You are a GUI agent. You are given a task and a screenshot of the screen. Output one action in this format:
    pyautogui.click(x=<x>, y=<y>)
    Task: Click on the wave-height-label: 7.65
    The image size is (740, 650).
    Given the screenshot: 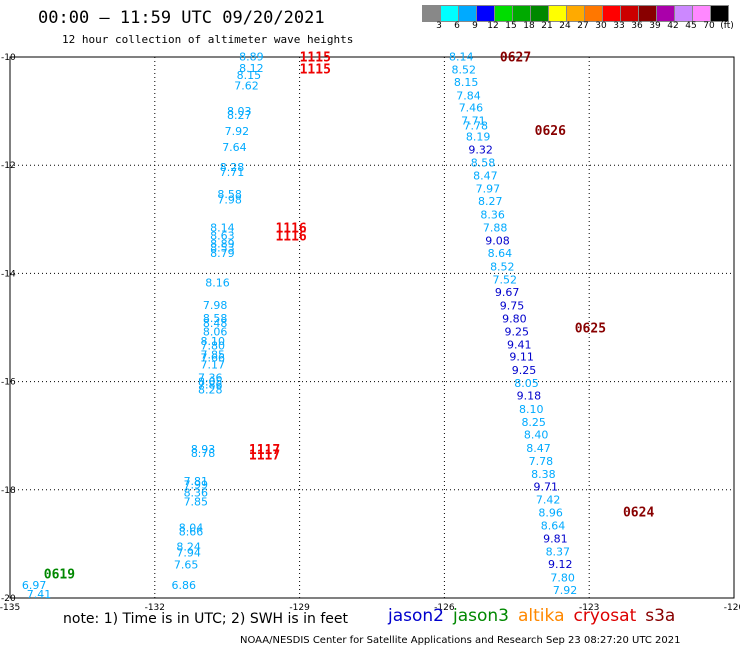 What is the action you would take?
    pyautogui.click(x=186, y=564)
    